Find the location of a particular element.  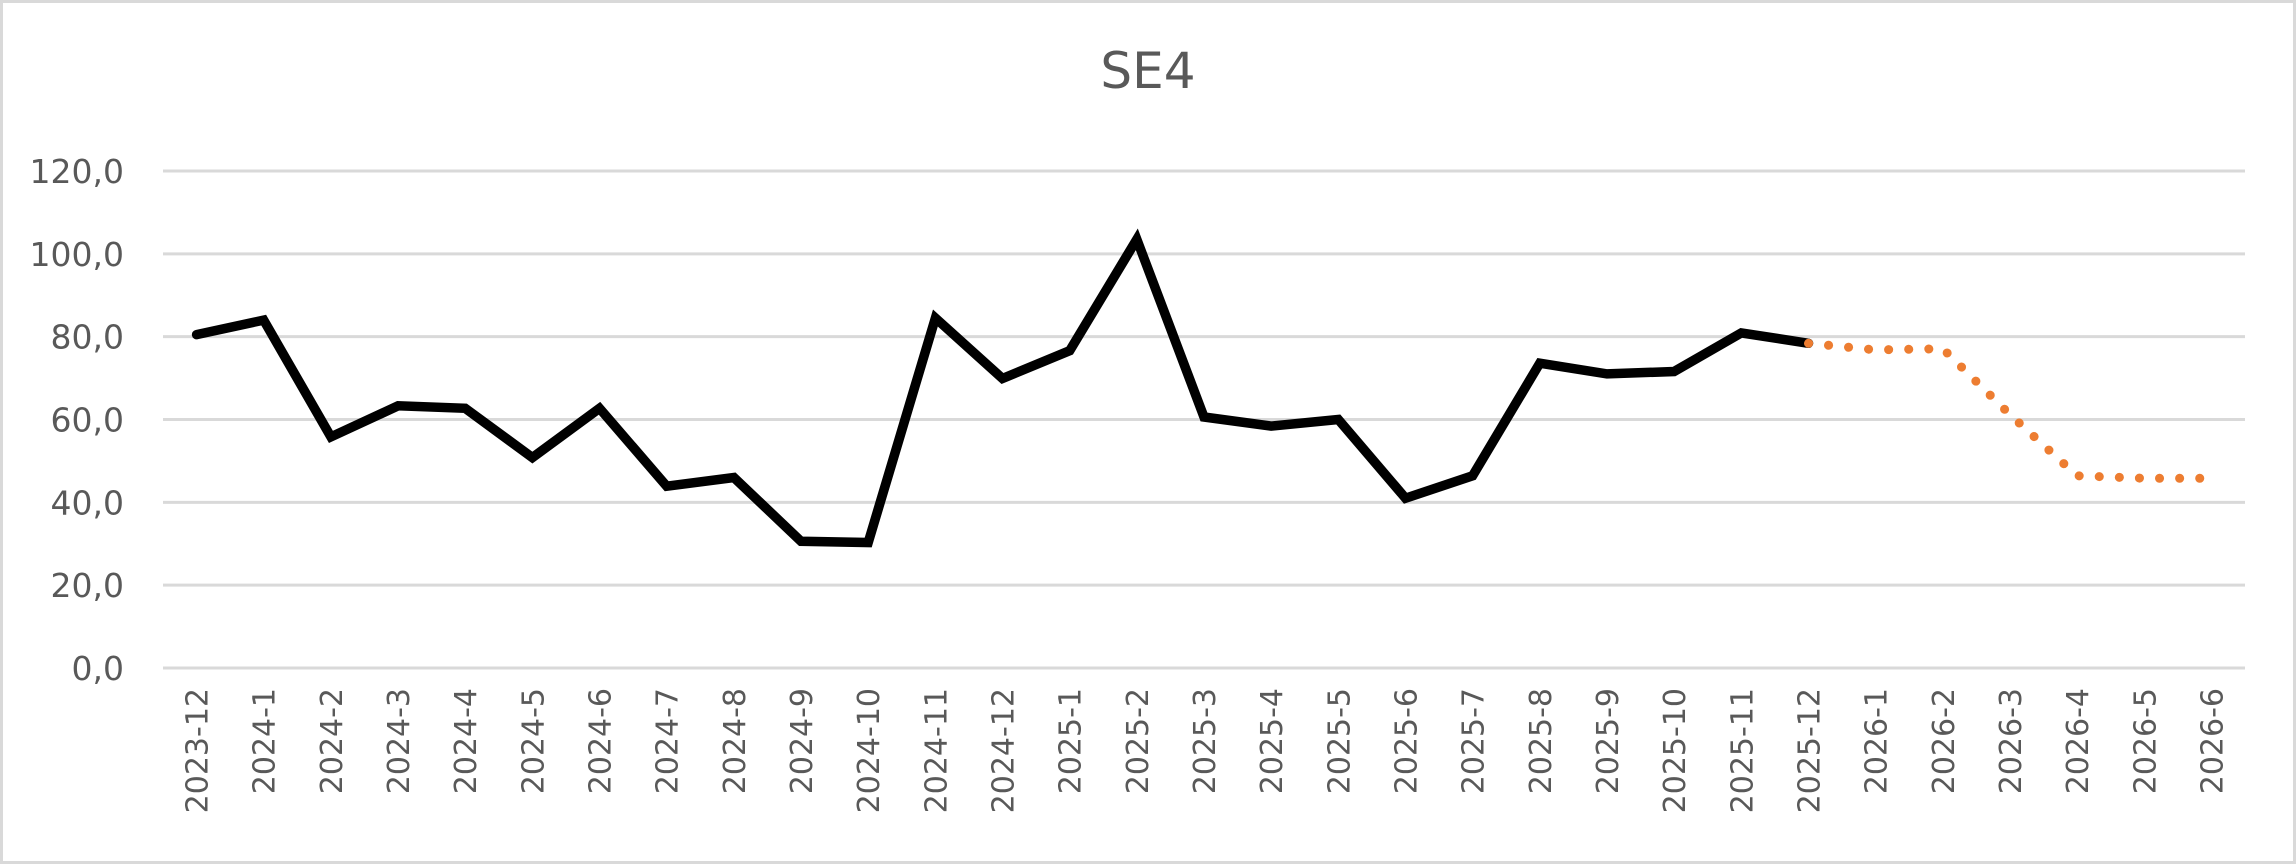

x-tick-label: 2026-6 is located at coordinates (2212, 741).